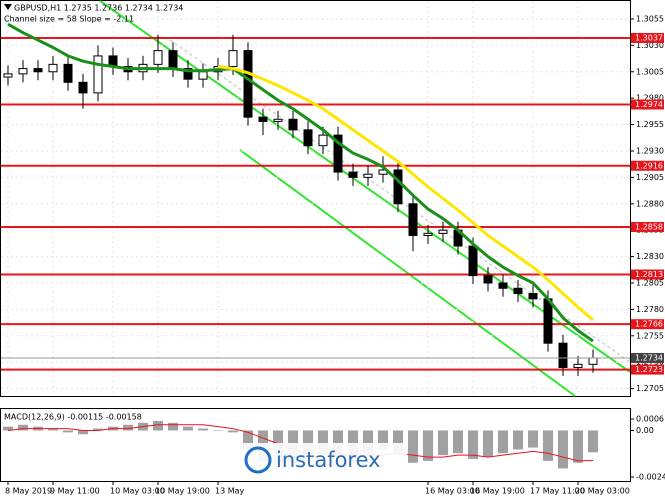 This screenshot has width=665, height=499. What do you see at coordinates (28, 491) in the screenshot?
I see `x-tick-label: 8 May 2019` at bounding box center [28, 491].